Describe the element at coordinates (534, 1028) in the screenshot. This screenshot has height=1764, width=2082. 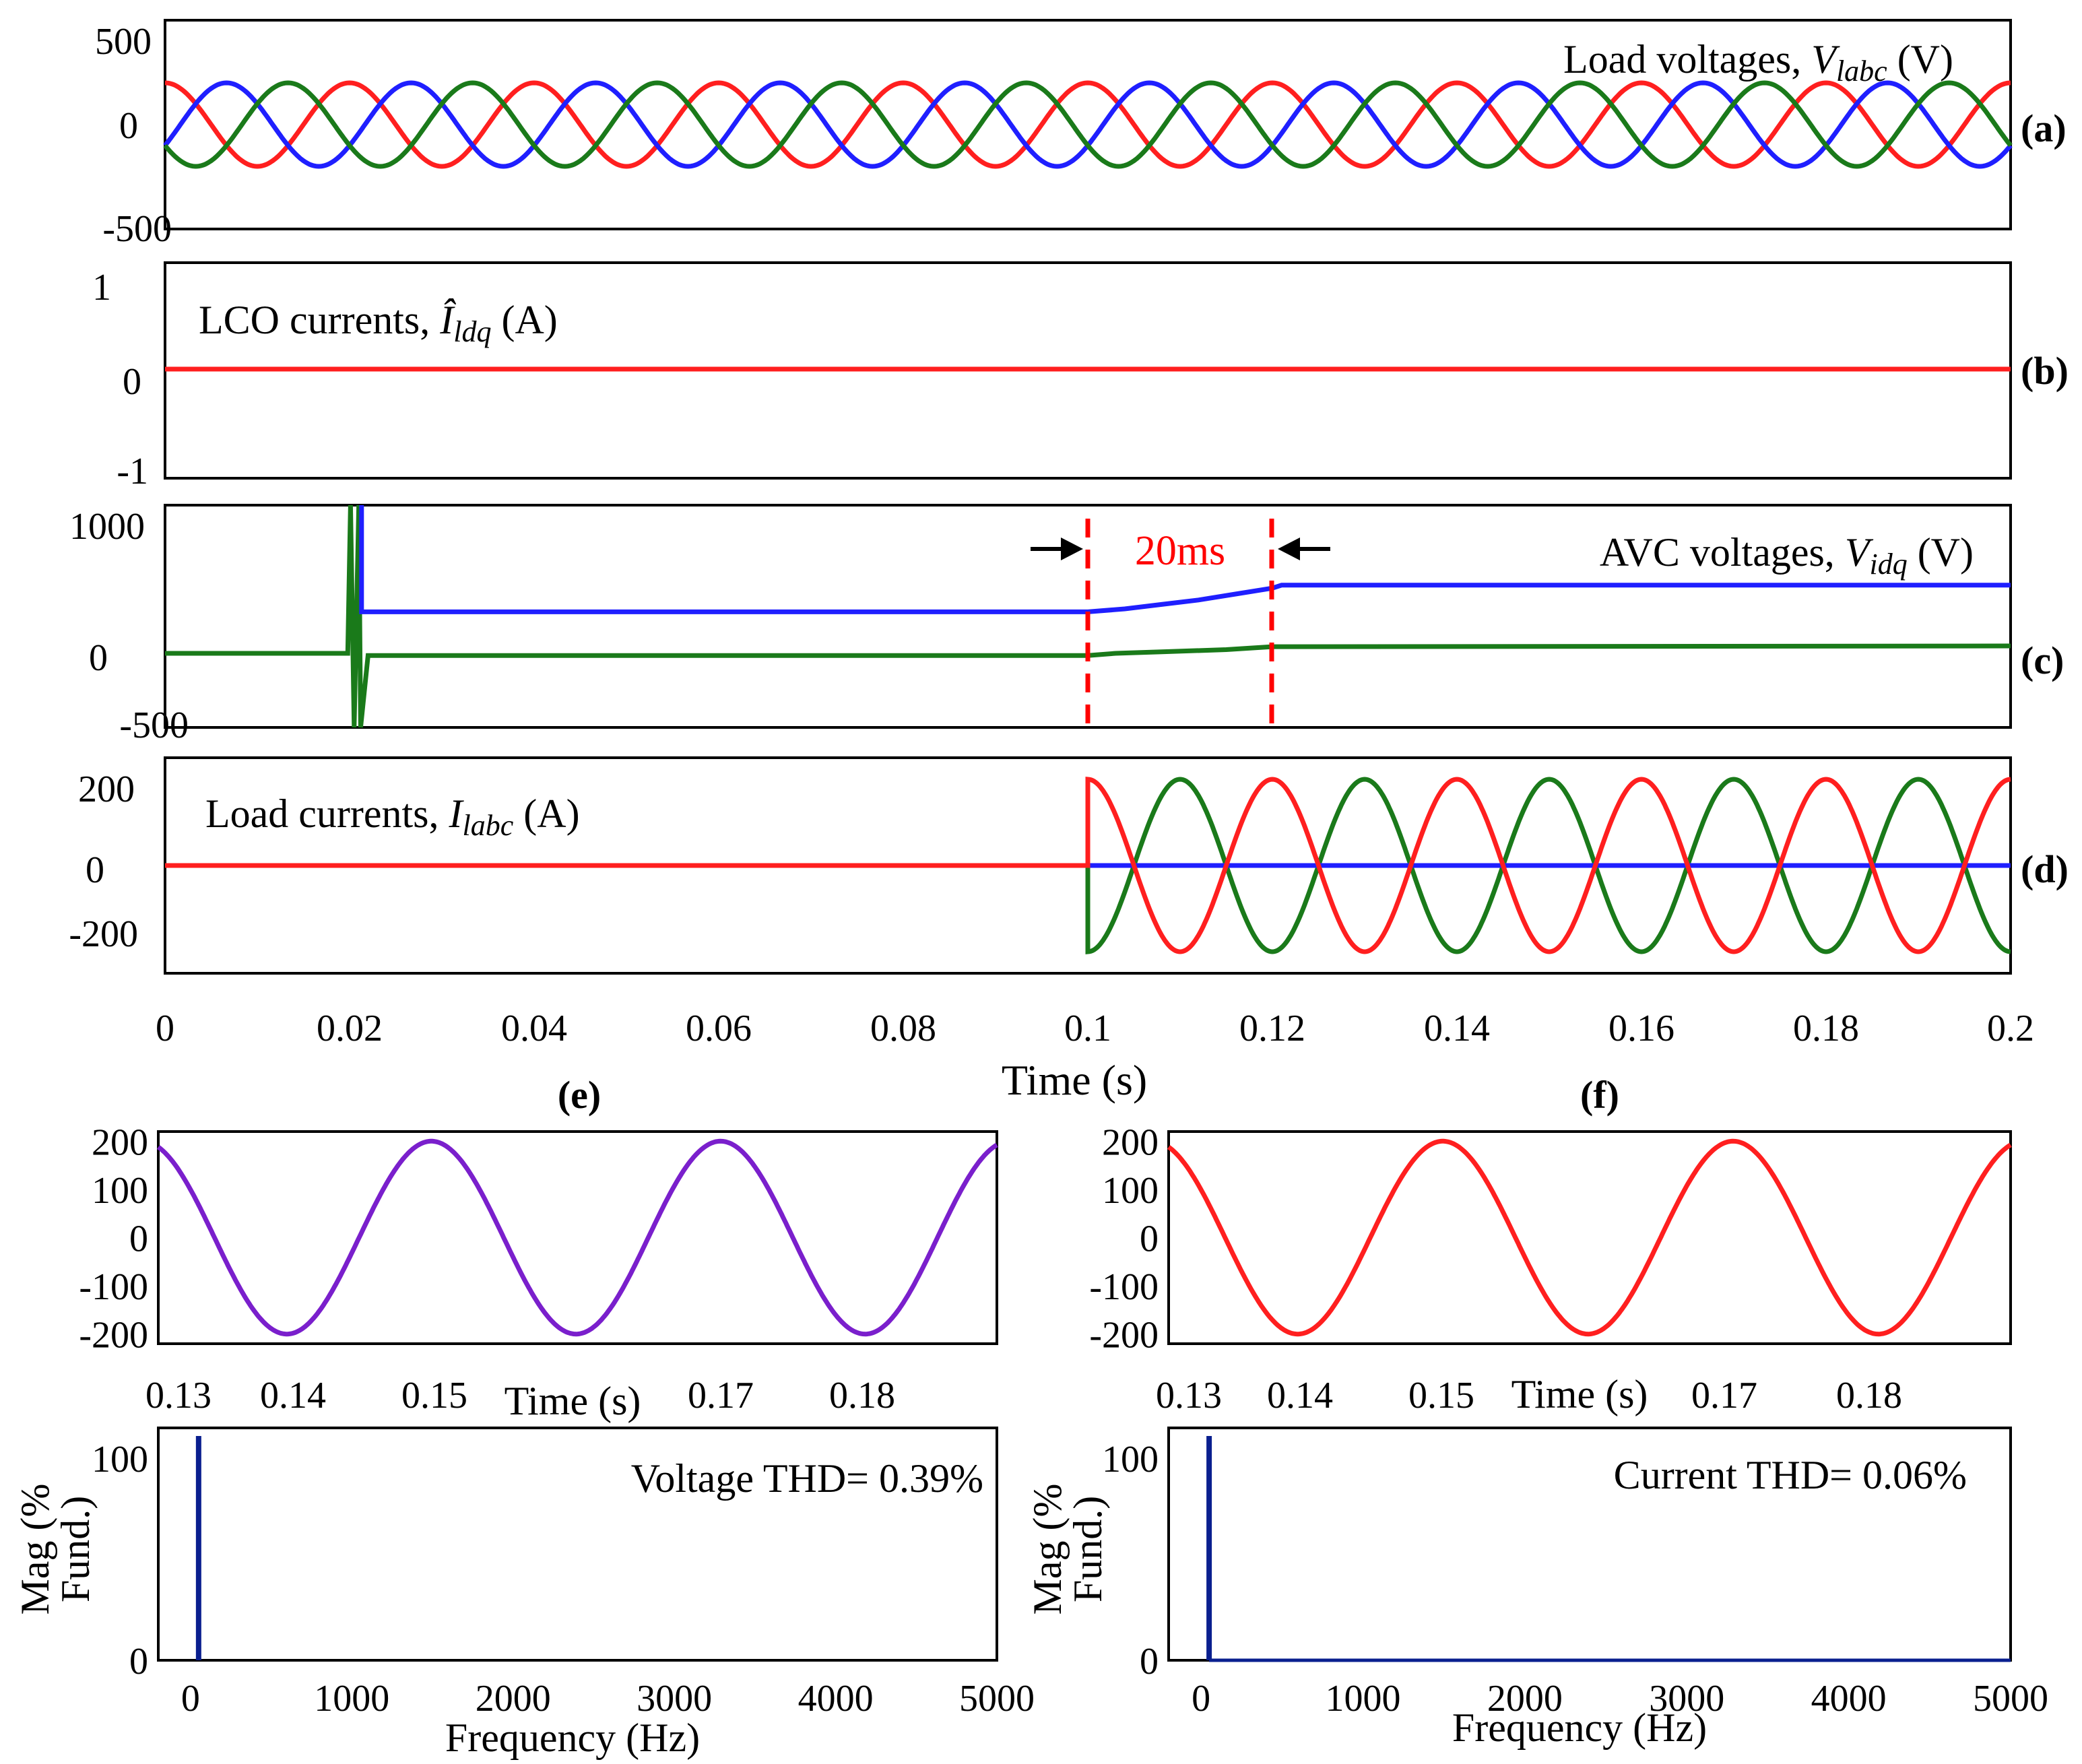
I see `shared-x-tick: 0.04` at that location.